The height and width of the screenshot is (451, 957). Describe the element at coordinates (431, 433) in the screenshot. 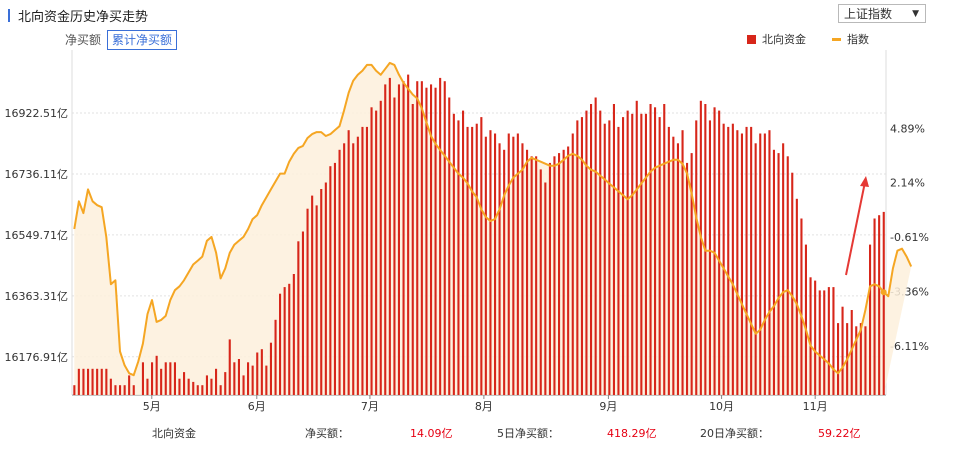

I see `footer-net-buy-value: 14.09亿` at that location.